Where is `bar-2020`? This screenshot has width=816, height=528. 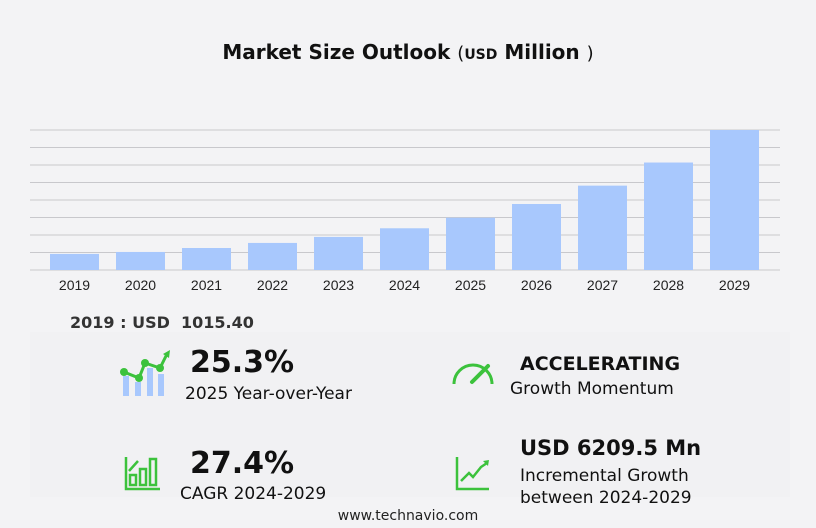 bar-2020 is located at coordinates (140, 260).